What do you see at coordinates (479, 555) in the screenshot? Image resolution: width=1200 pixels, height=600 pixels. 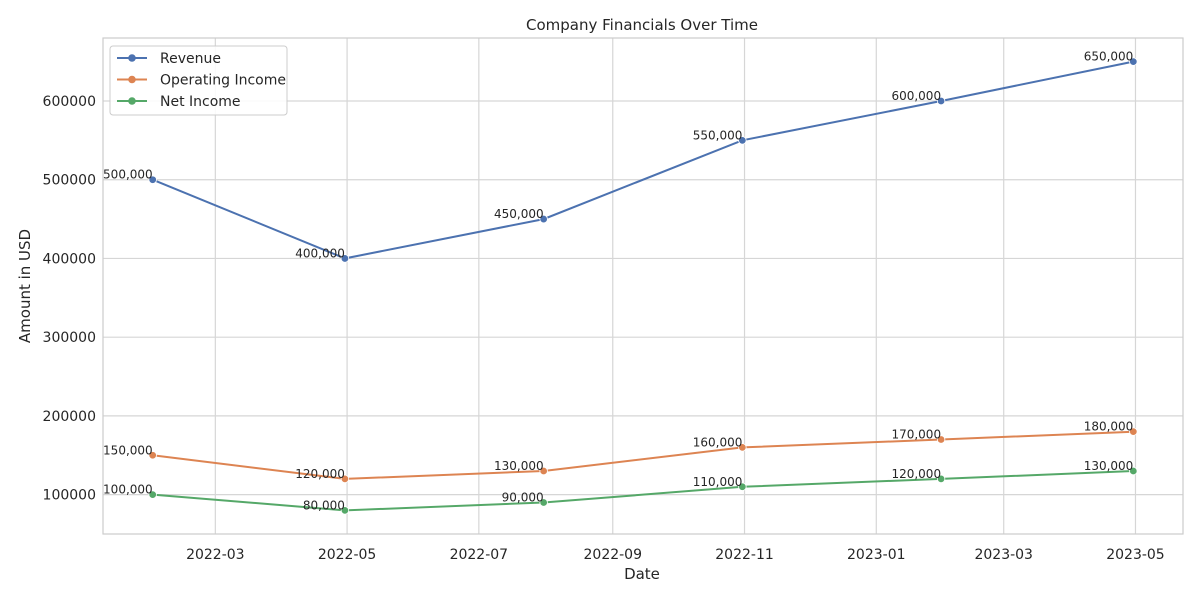 I see `x-tick-label: 2022-07` at bounding box center [479, 555].